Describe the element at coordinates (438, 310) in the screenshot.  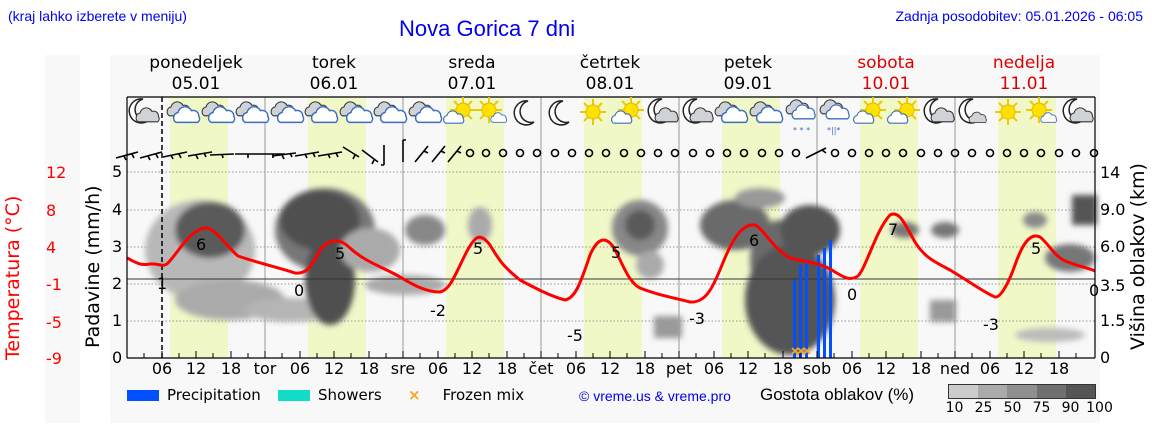
I see `svg-text: -2` at that location.